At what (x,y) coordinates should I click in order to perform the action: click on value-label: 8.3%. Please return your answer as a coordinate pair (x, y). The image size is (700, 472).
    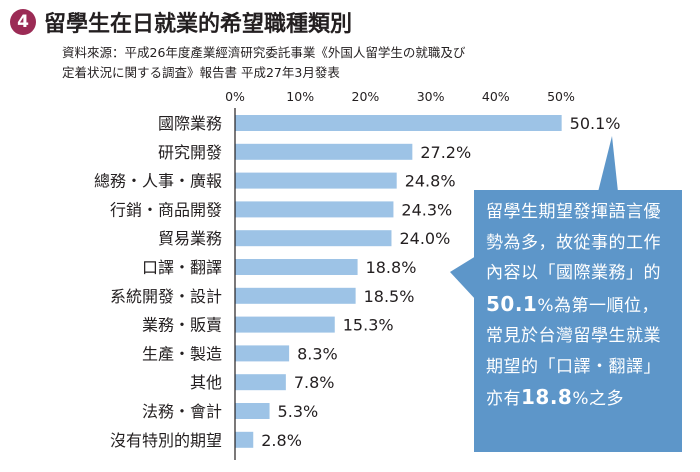
    Looking at the image, I should click on (317, 353).